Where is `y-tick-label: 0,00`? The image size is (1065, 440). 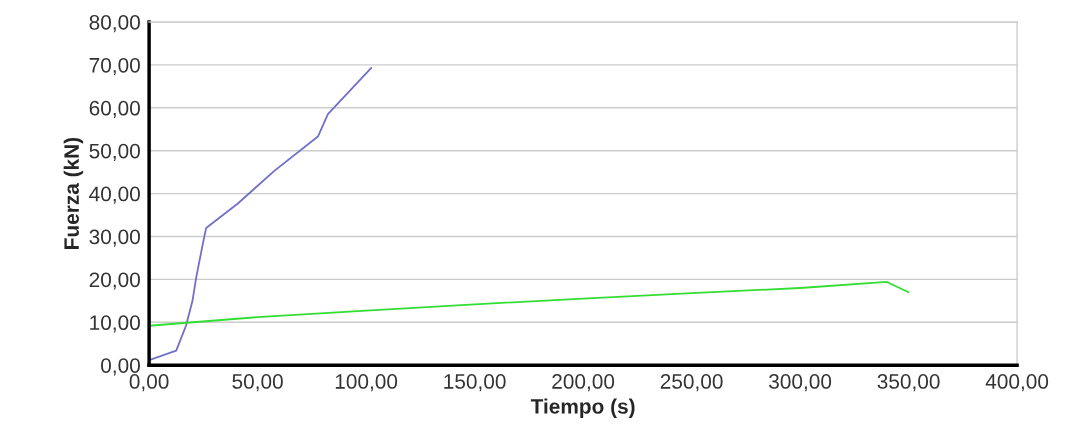
y-tick-label: 0,00 is located at coordinates (120, 367).